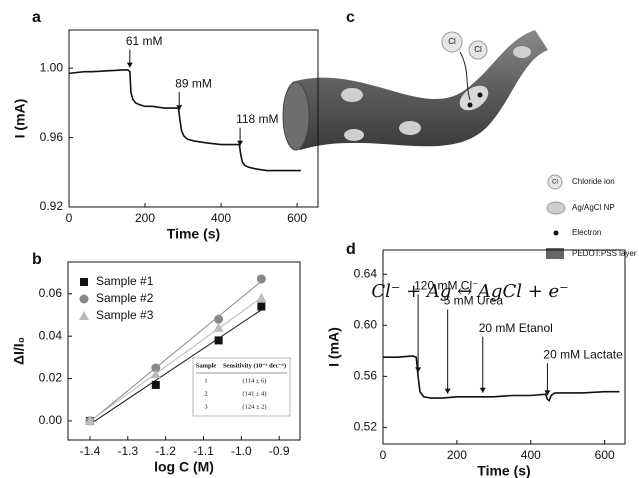  Describe the element at coordinates (474, 301) in the screenshot. I see `annotation: 5 mM Urea` at that location.